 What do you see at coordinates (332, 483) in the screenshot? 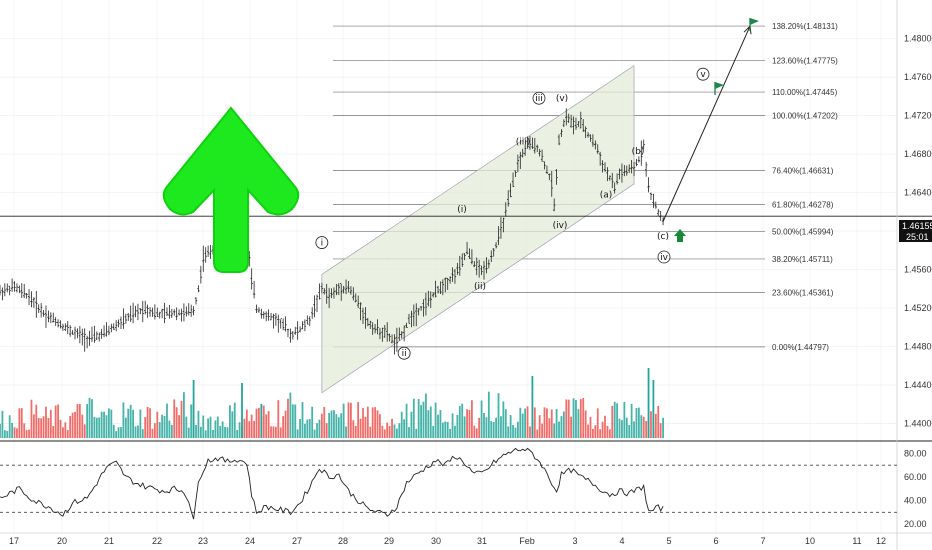
I see `rsi-line` at bounding box center [332, 483].